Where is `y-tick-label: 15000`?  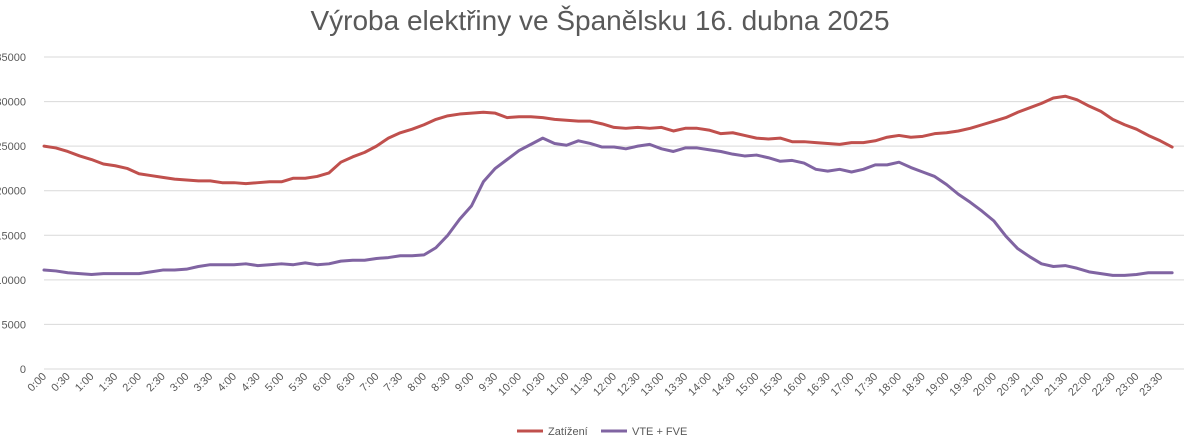 y-tick-label: 15000 is located at coordinates (13, 236).